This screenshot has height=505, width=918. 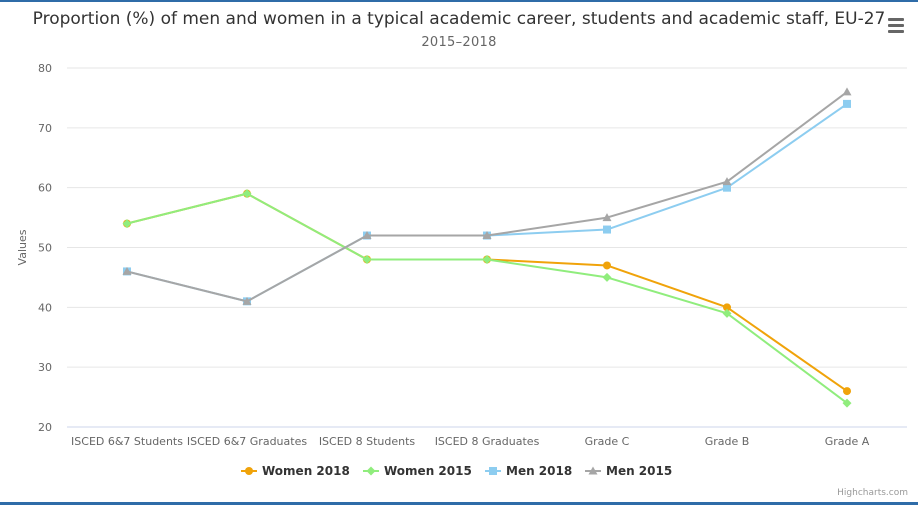 I want to click on legend-label-women-2015: Women 2015, so click(x=428, y=471).